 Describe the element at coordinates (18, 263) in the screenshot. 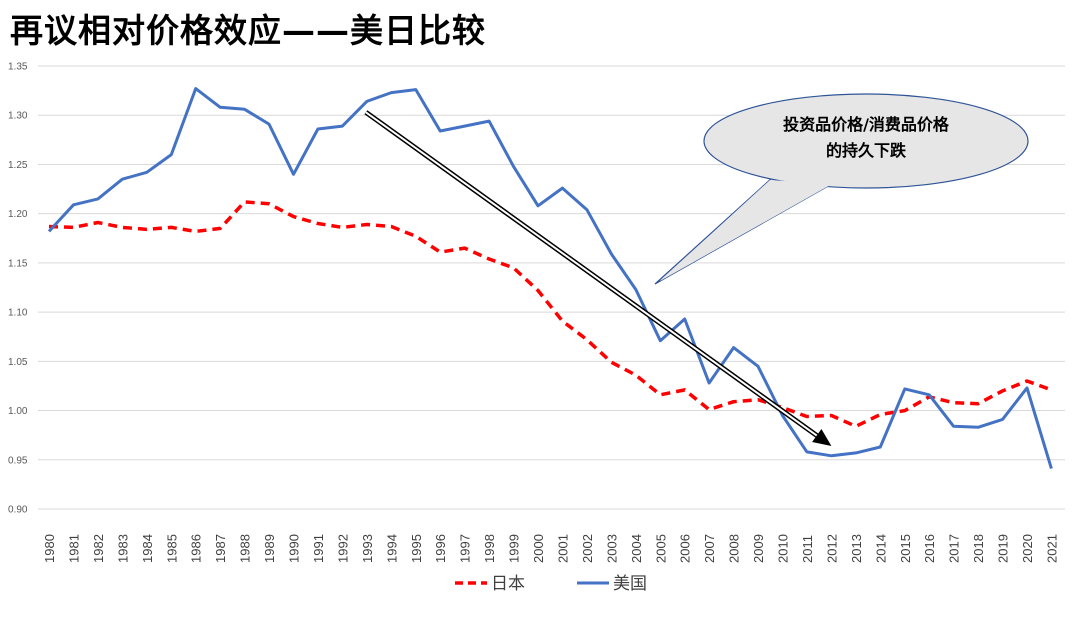

I see `y-tick-label: 1.15` at that location.